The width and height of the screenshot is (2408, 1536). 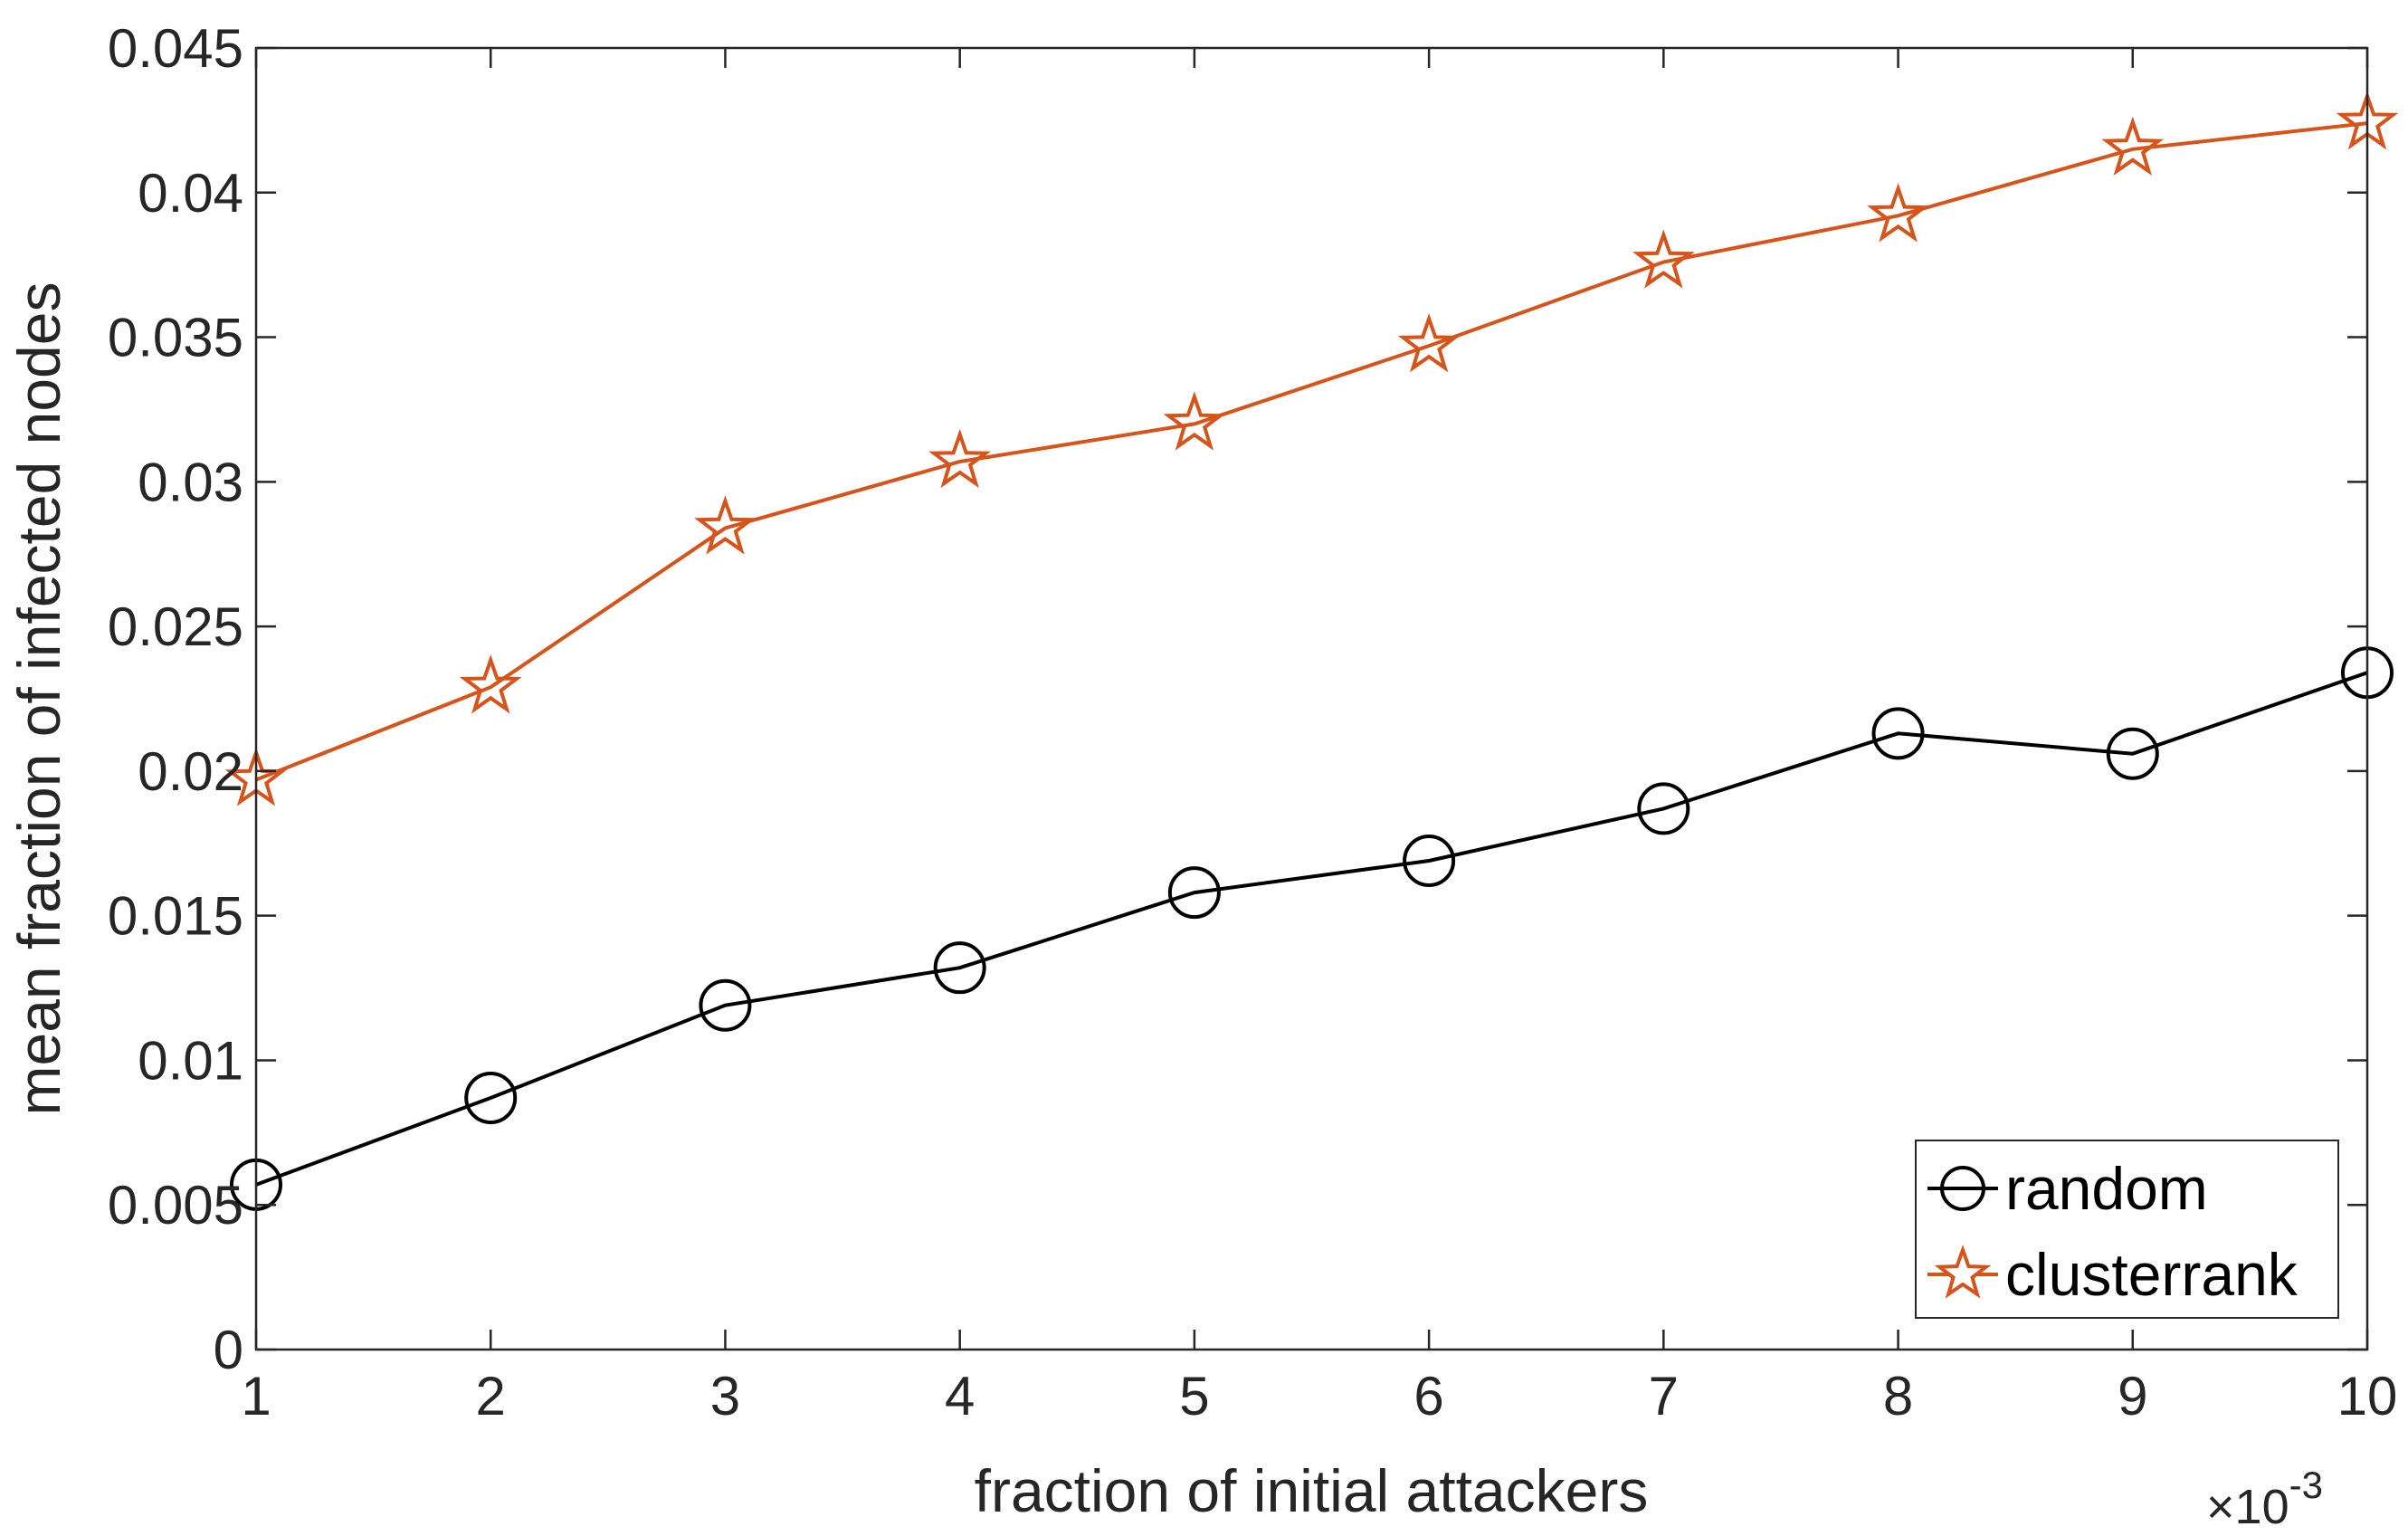 I want to click on x-exponent-label: ×10⁻³, so click(x=2264, y=1499).